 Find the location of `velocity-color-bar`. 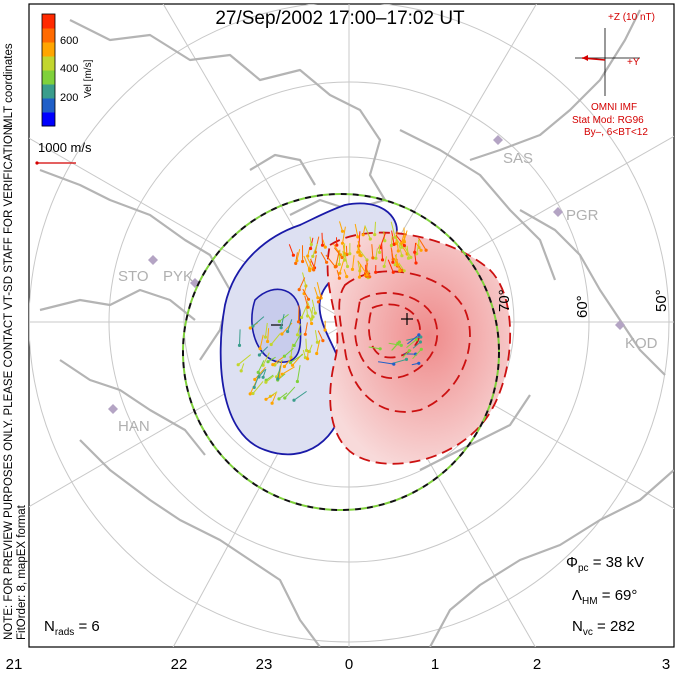

velocity-color-bar is located at coordinates (48, 70).